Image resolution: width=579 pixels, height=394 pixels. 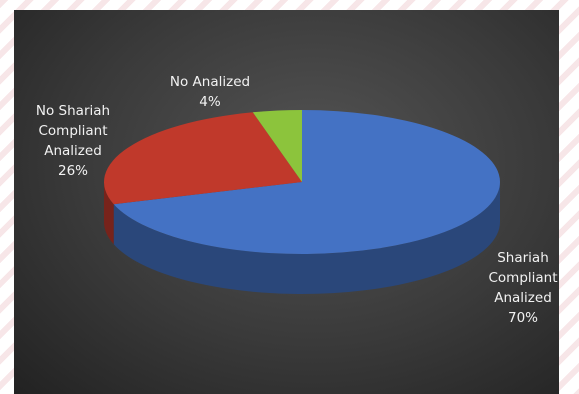 I want to click on label-no-shariah-value: 26%, so click(x=72, y=171).